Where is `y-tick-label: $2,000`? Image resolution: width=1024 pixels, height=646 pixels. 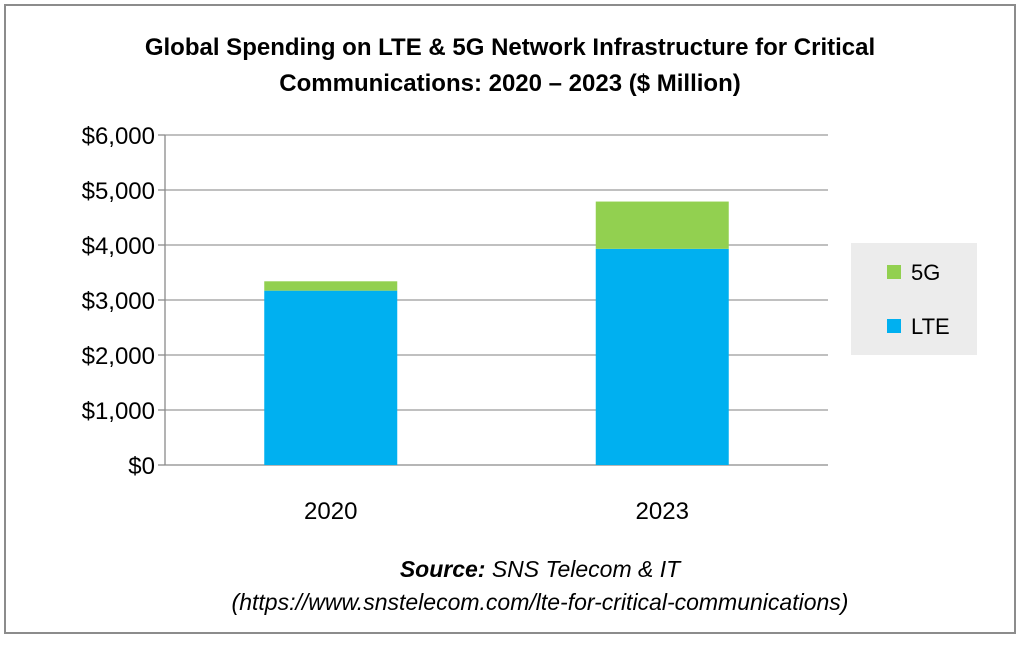
y-tick-label: $2,000 is located at coordinates (118, 356).